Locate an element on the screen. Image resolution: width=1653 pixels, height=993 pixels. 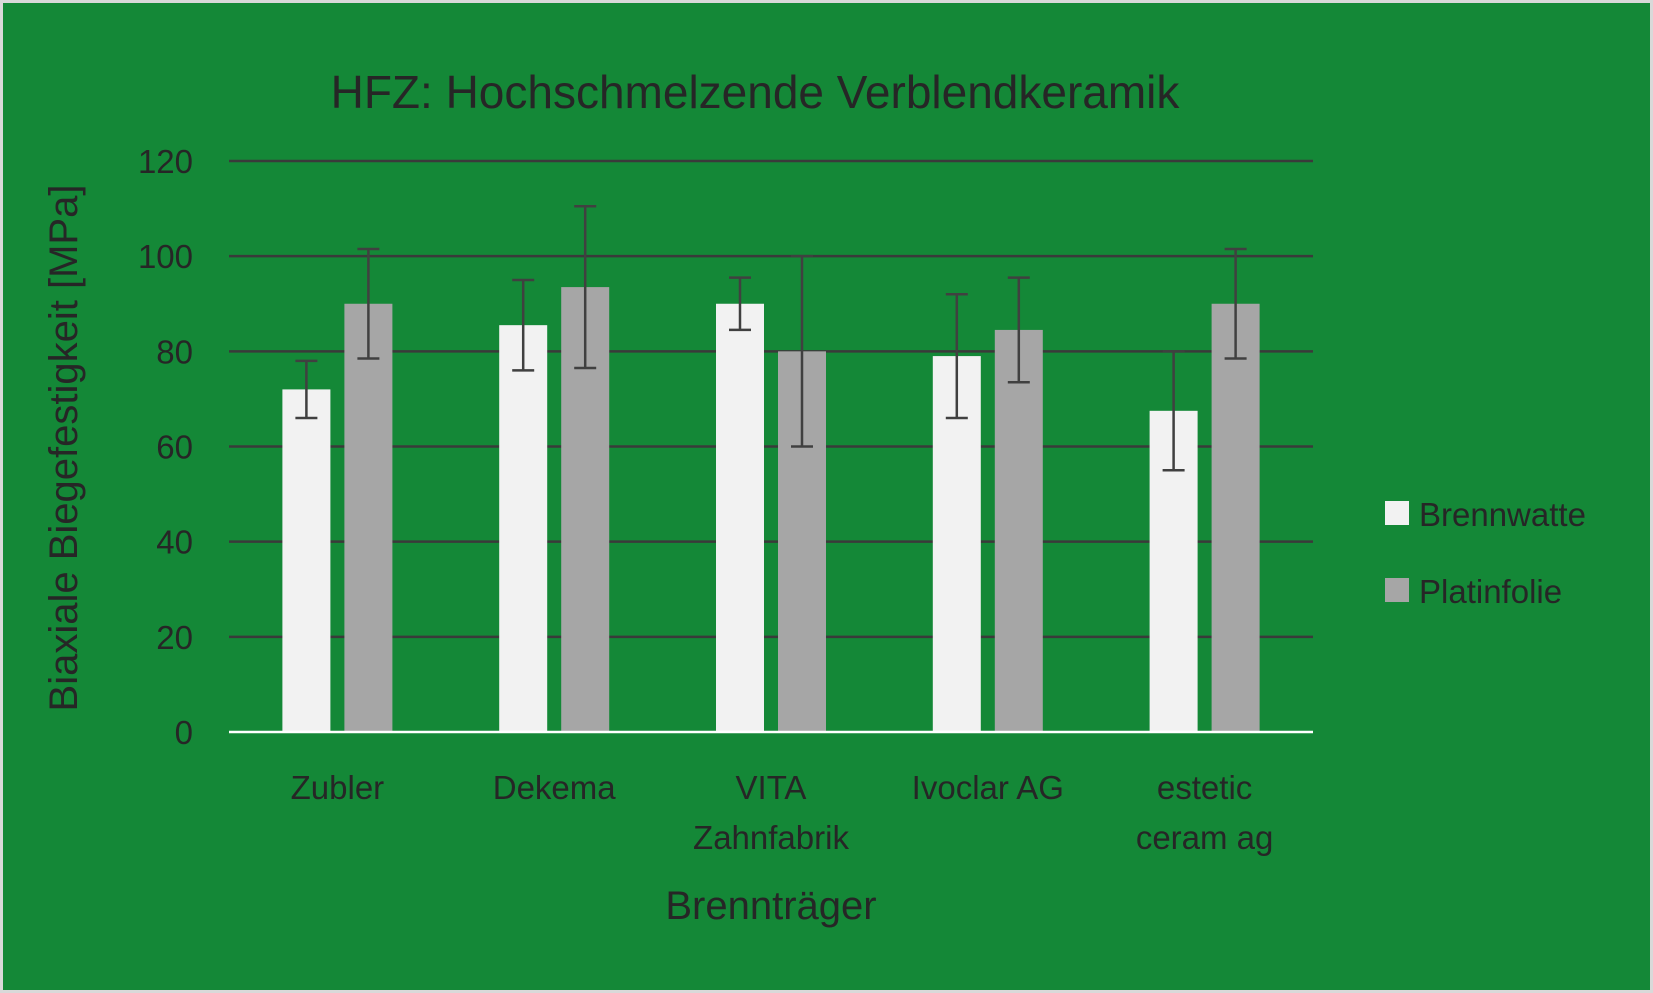
x-axis-title: Brennträger is located at coordinates (770, 906).